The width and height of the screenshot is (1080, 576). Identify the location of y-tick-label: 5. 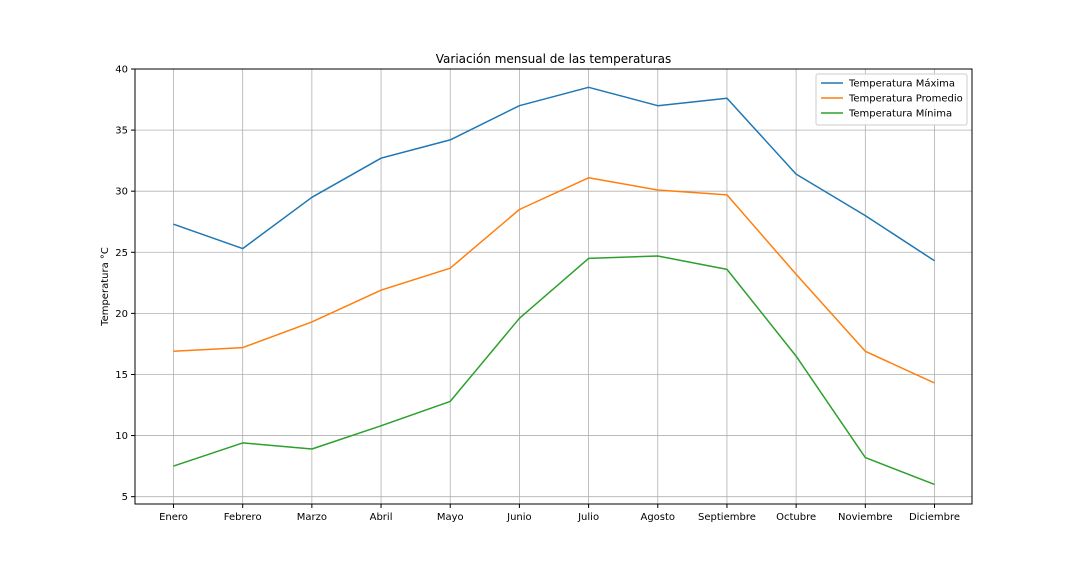
(125, 497).